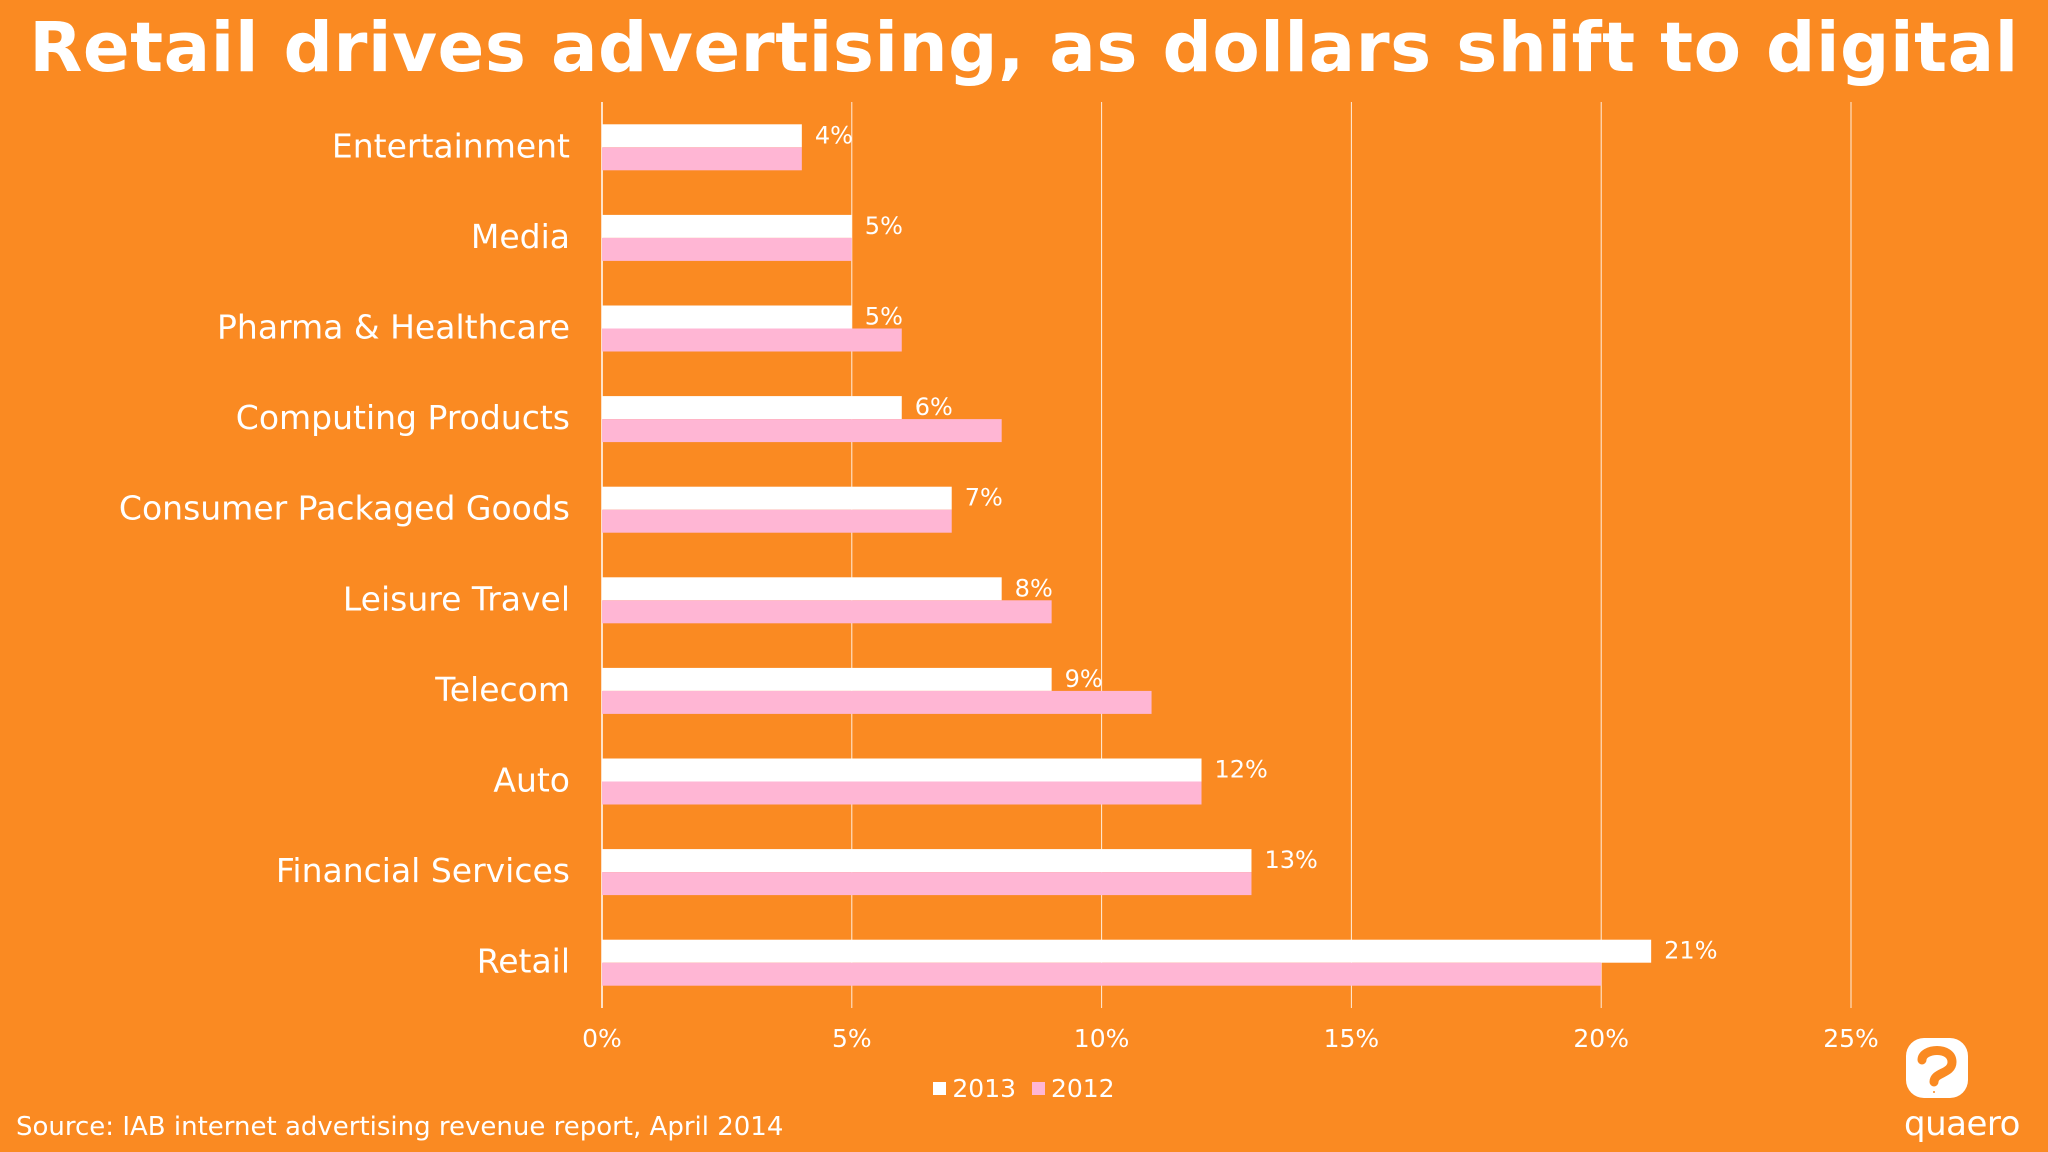  Describe the element at coordinates (1034, 588) in the screenshot. I see `data-label-2013: 8%` at that location.